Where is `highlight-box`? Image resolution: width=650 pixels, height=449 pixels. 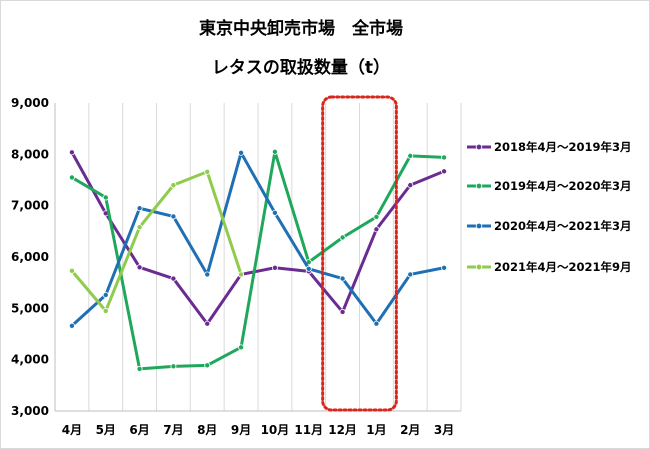
highlight-box is located at coordinates (359, 253).